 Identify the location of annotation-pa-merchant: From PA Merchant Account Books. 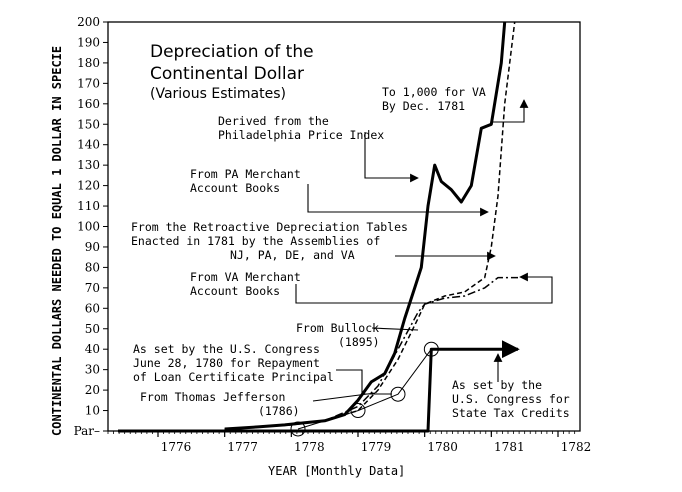
(249, 181).